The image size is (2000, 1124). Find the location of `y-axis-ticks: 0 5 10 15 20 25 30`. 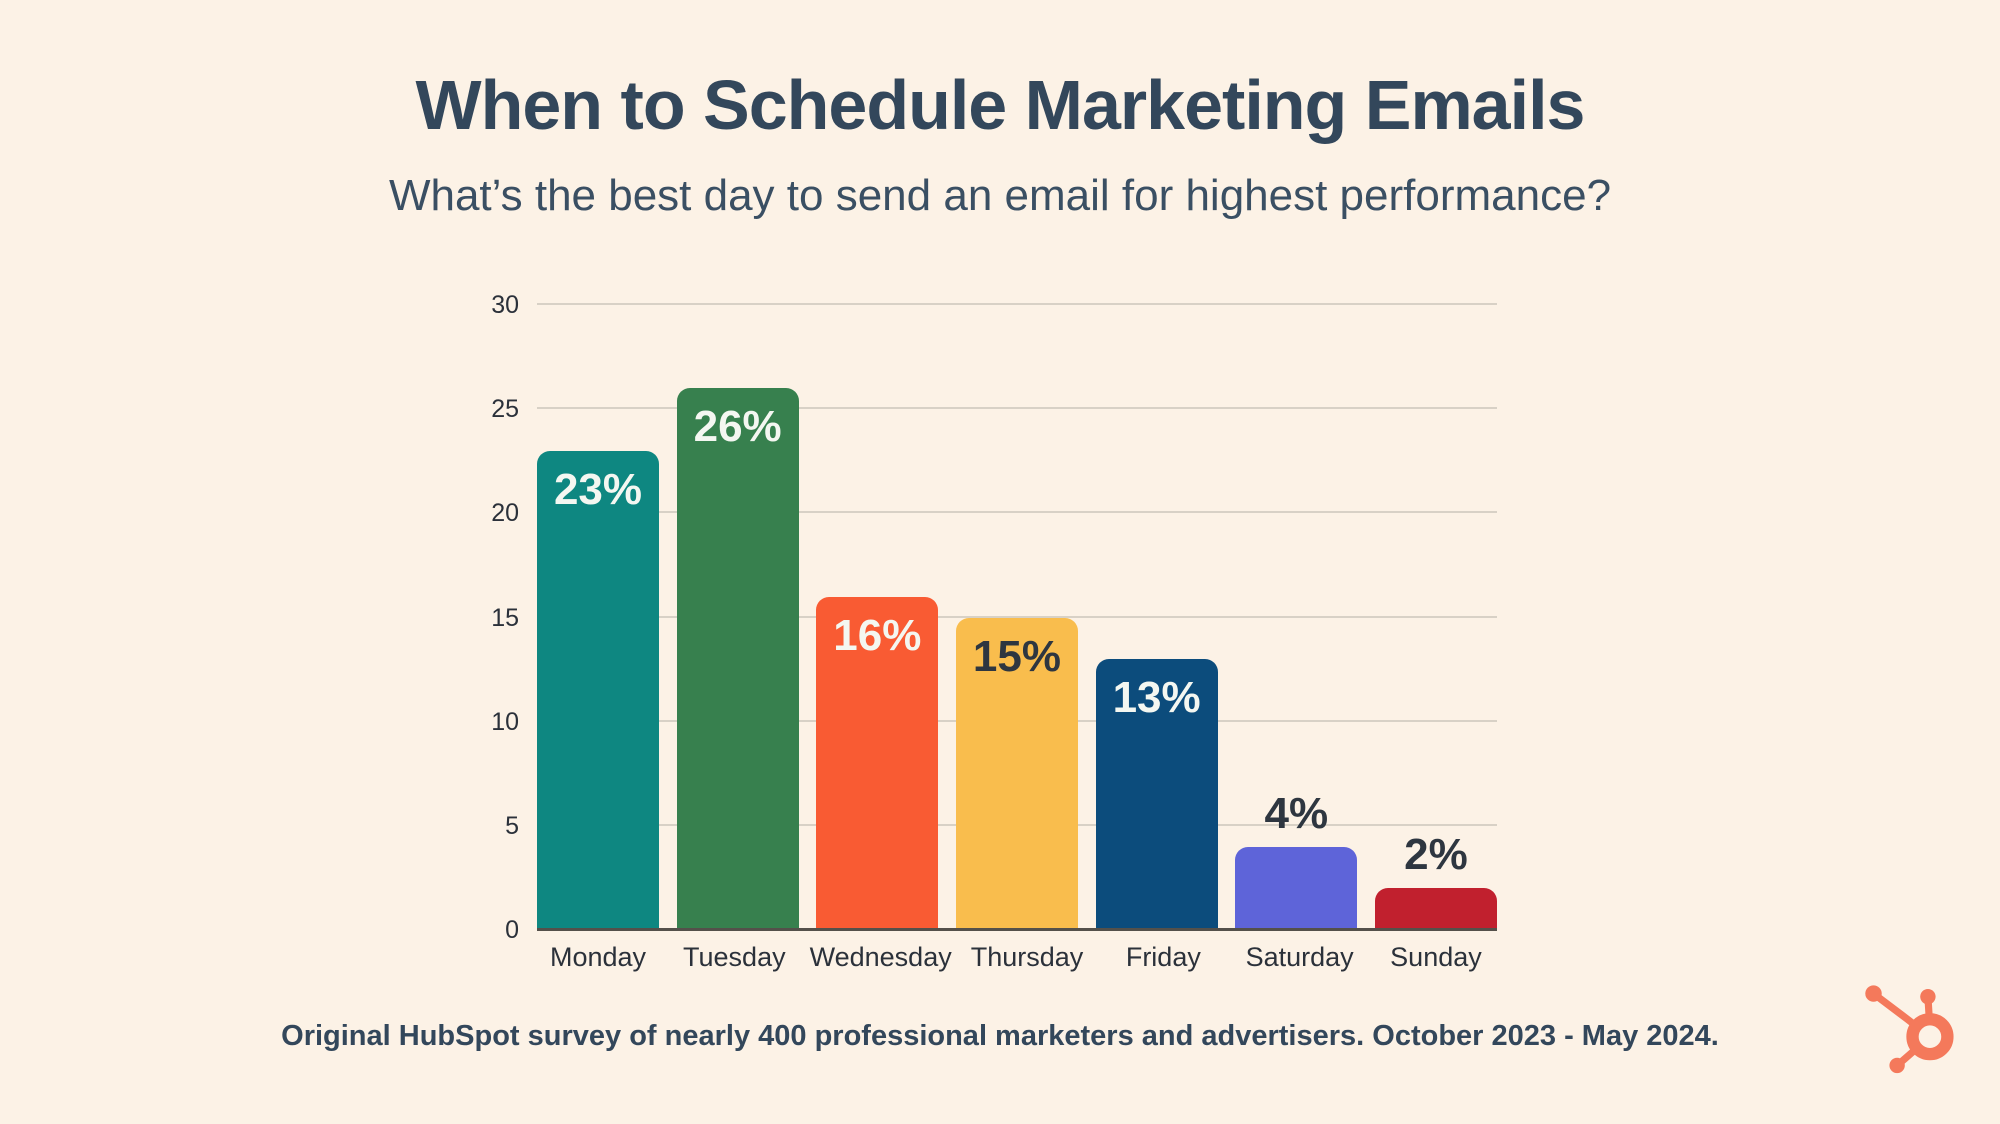

y-axis-ticks: 0 5 10 15 20 25 30 is located at coordinates (463, 617).